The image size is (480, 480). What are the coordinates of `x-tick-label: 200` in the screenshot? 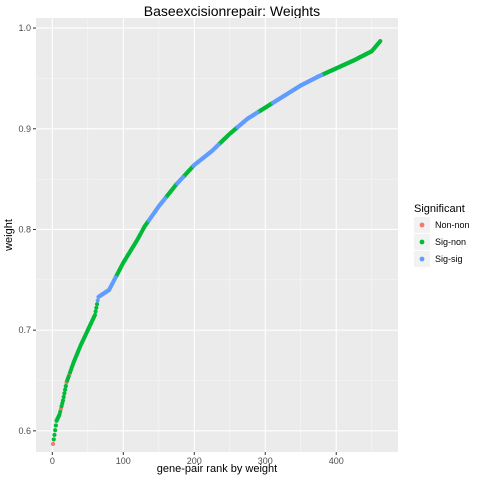 It's located at (194, 461).